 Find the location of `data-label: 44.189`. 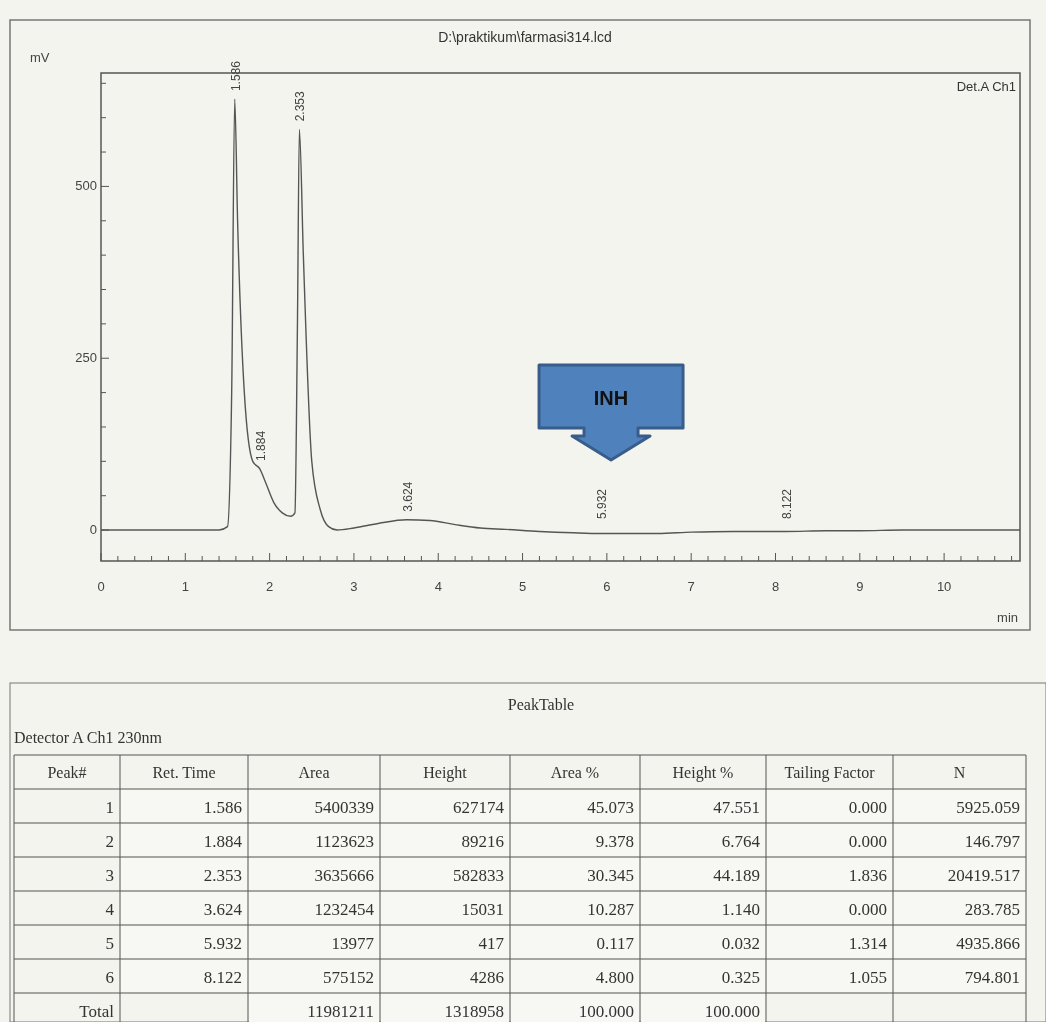

data-label: 44.189 is located at coordinates (736, 875).